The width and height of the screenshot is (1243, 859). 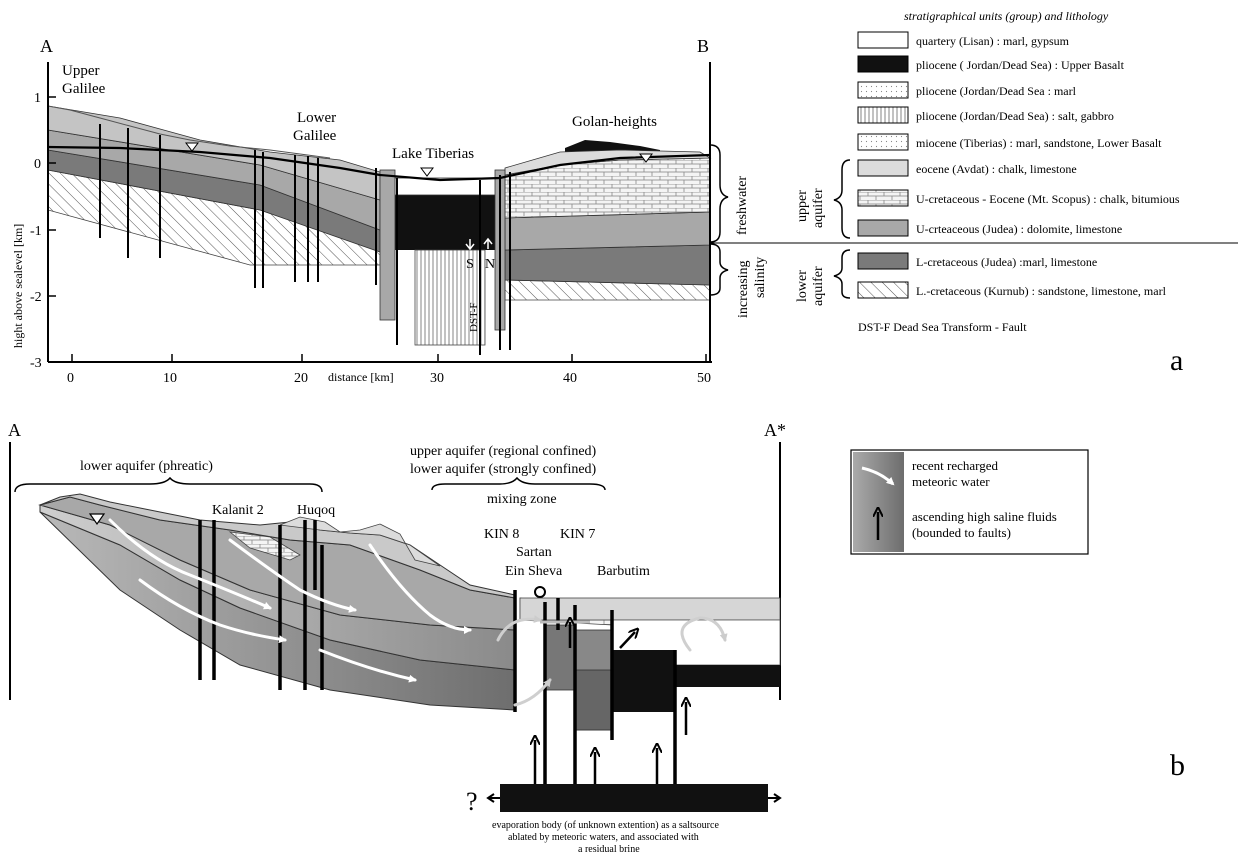 What do you see at coordinates (842, 274) in the screenshot?
I see `brace-lower-aquifer` at bounding box center [842, 274].